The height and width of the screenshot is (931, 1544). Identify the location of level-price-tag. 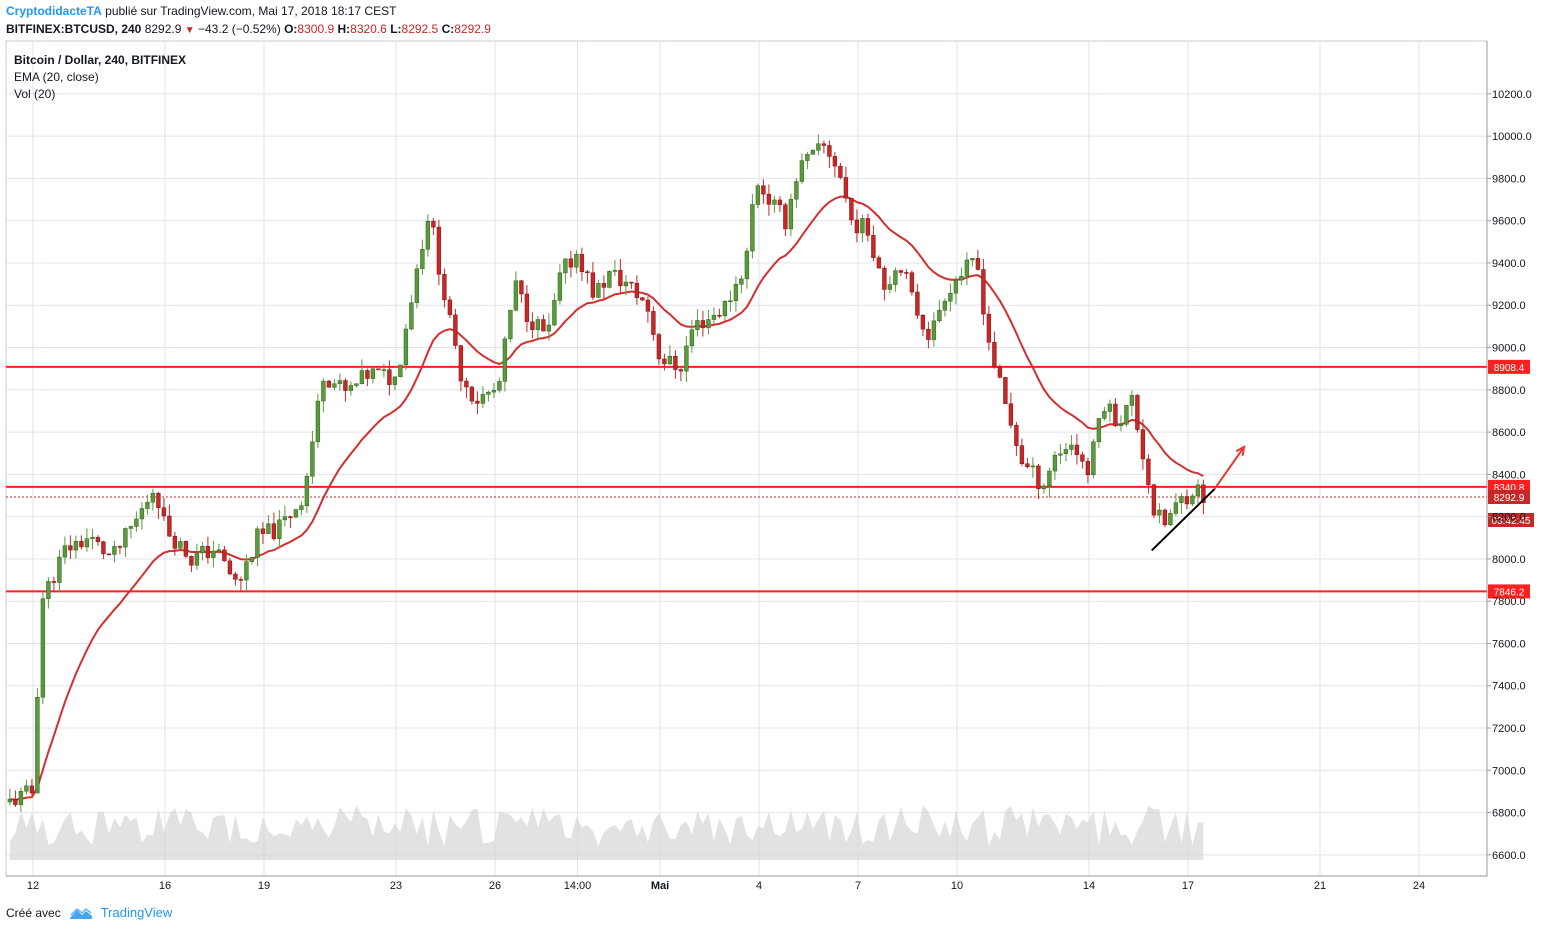
(1509, 591).